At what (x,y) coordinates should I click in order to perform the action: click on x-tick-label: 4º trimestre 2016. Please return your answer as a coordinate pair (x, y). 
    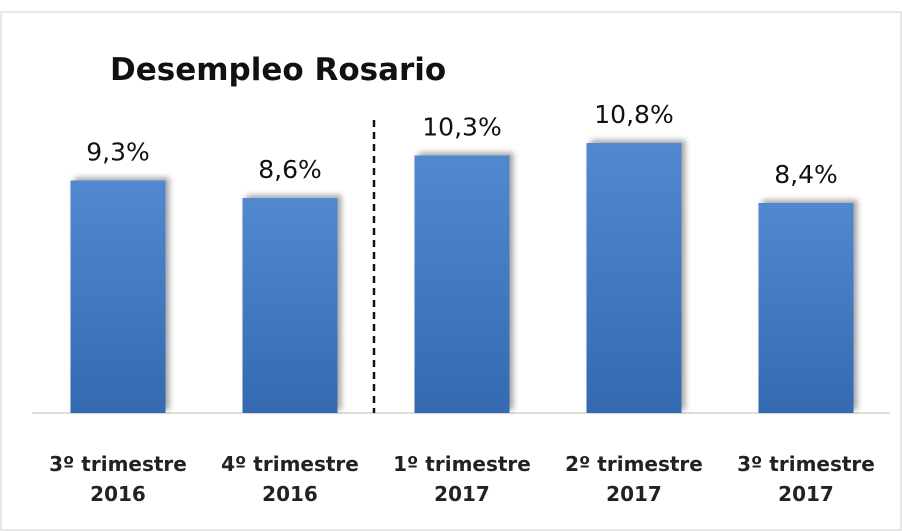
    Looking at the image, I should click on (290, 479).